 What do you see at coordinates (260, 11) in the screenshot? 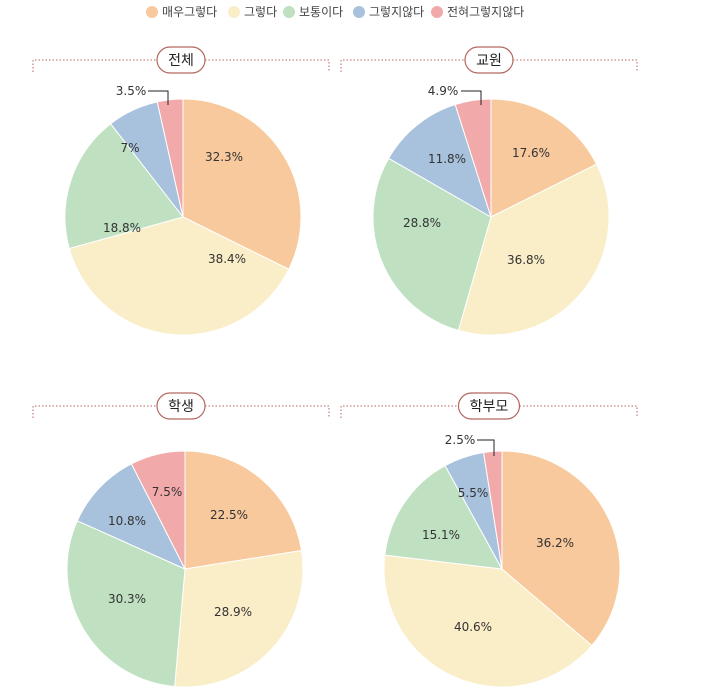
I see `legend-label: 그렇다` at bounding box center [260, 11].